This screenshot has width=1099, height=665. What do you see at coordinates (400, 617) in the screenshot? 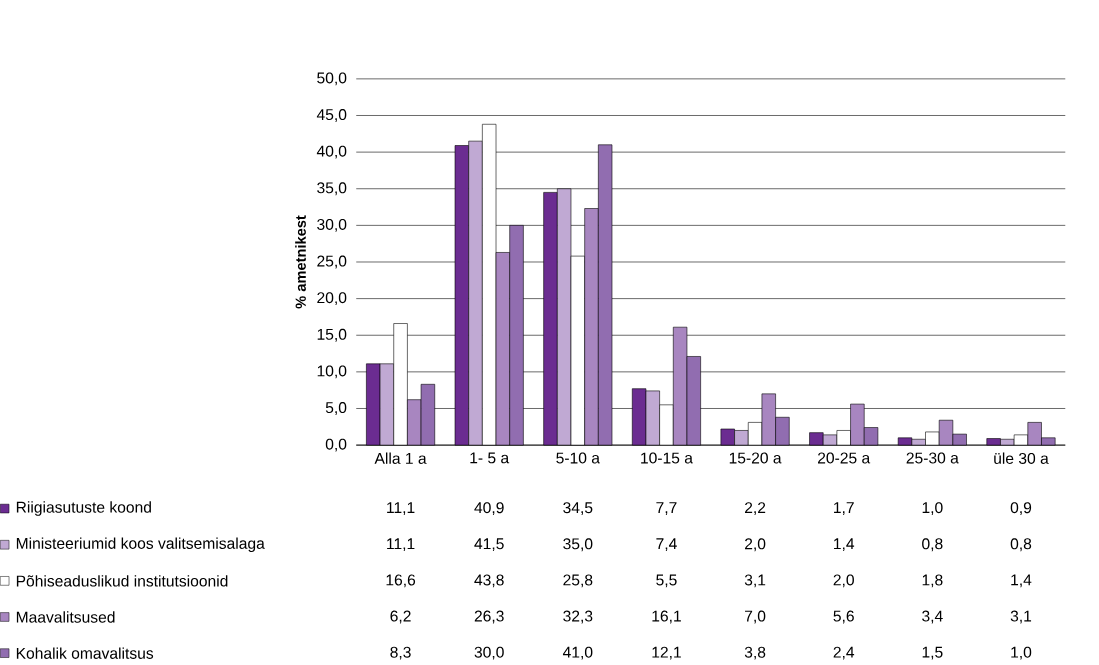
I see `data-label: 6,2` at bounding box center [400, 617].